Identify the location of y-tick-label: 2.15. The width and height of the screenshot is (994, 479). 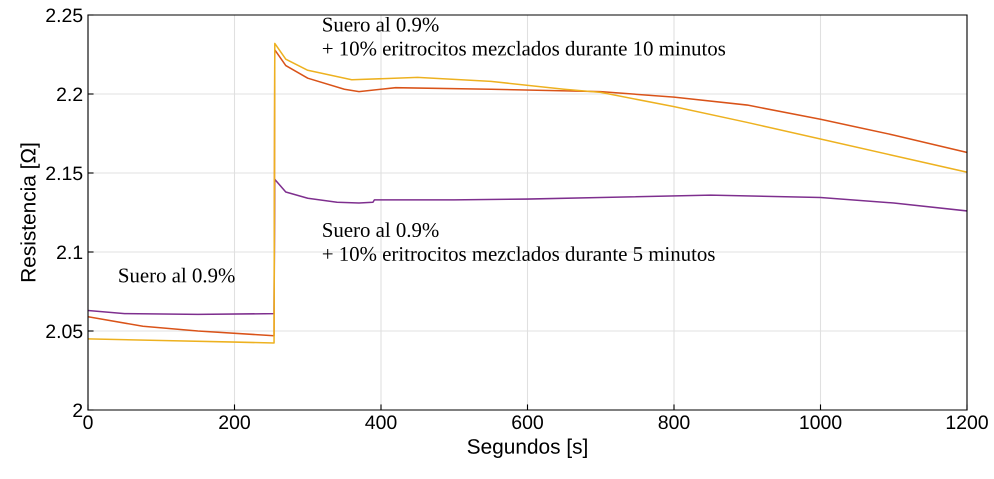
(64, 173).